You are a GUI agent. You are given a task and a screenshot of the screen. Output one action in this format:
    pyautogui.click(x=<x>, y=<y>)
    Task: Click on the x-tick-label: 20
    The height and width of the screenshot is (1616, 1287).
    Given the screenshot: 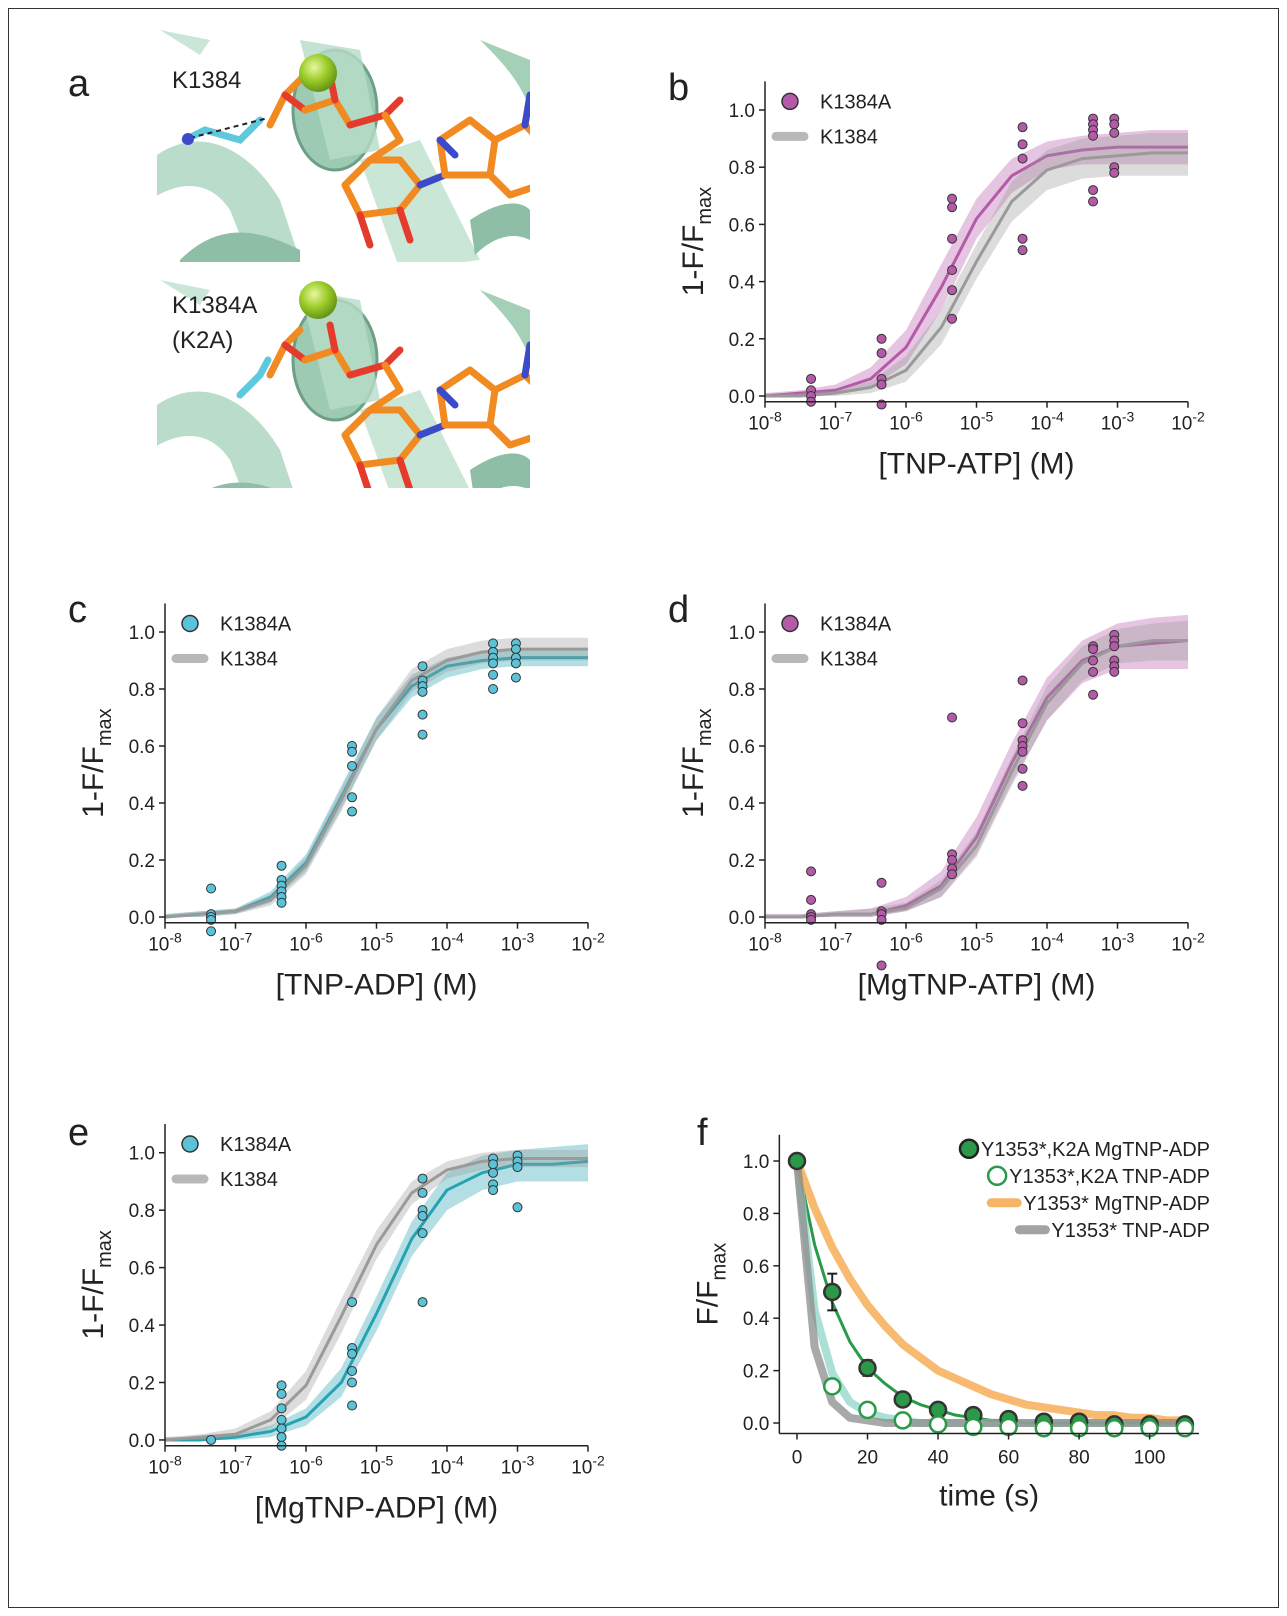 What is the action you would take?
    pyautogui.click(x=867, y=1458)
    